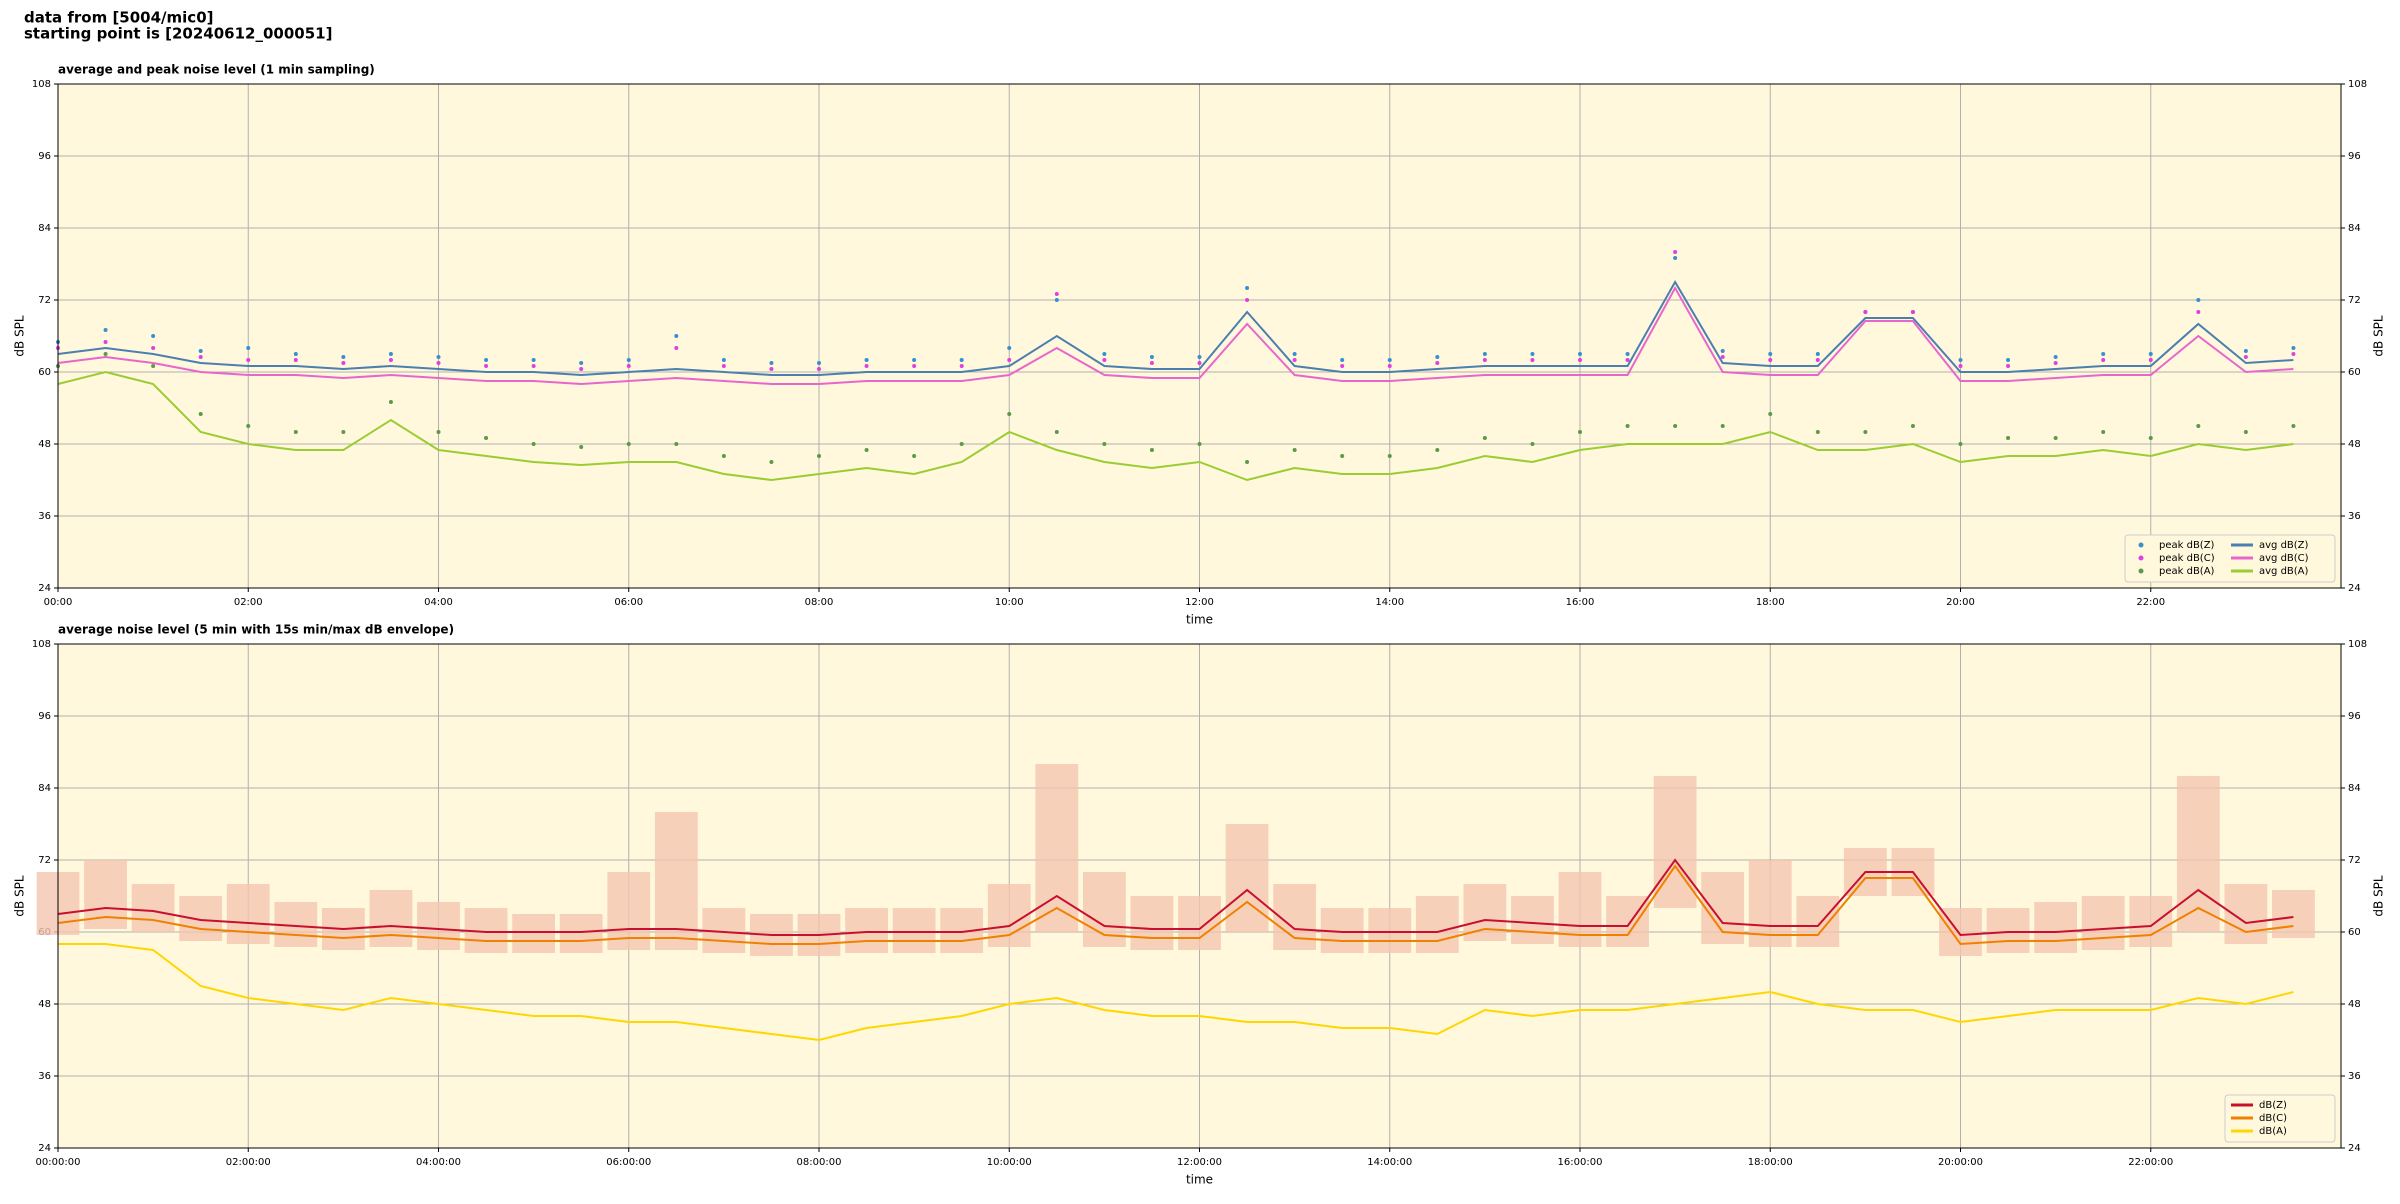 The height and width of the screenshot is (1204, 2400). I want to click on x-tick-label: 16:00, so click(1580, 602).